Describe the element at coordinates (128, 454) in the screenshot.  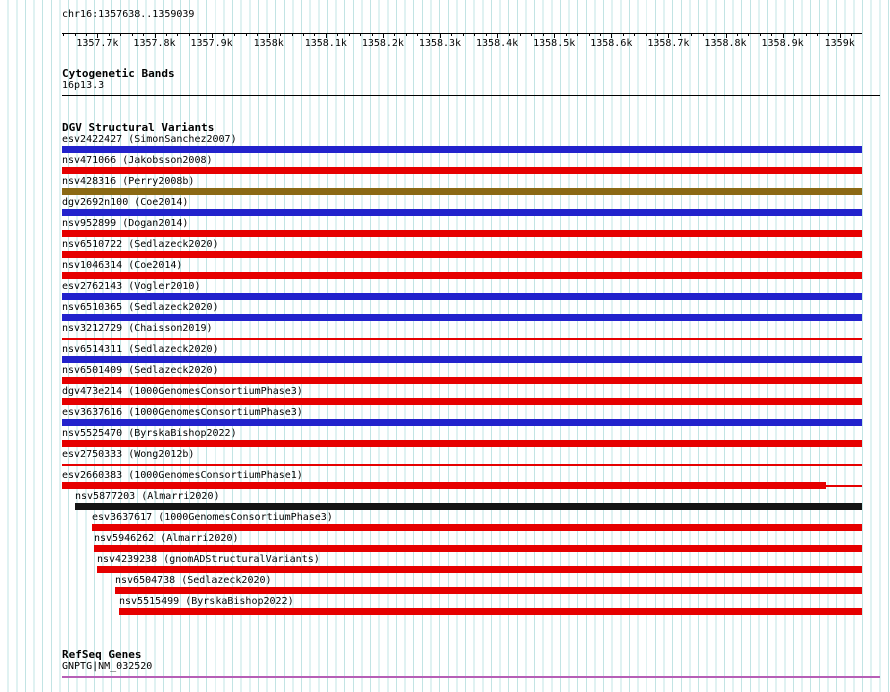
I see `variant-label: esv2750333 (Wong2012b)` at that location.